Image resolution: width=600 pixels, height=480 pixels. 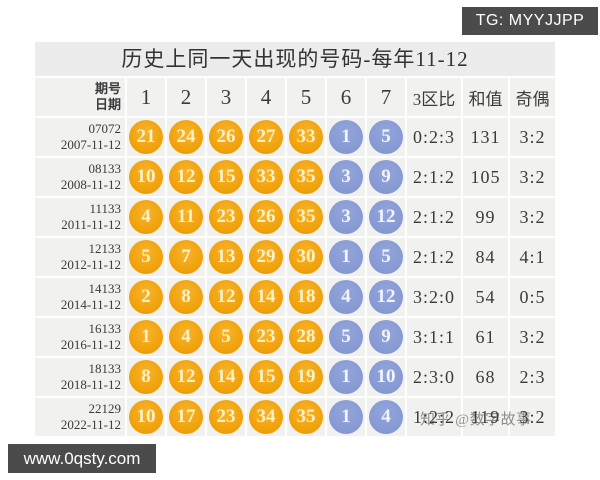 What do you see at coordinates (485, 177) in the screenshot?
I see `sum-value: 105` at bounding box center [485, 177].